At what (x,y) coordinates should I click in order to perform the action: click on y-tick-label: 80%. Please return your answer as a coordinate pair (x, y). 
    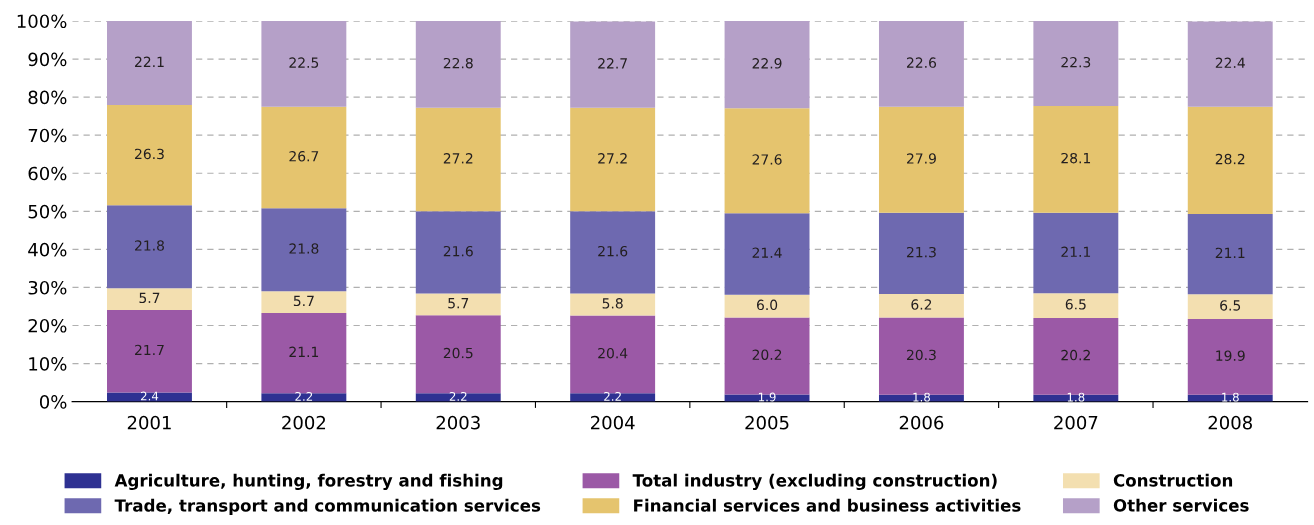
    Looking at the image, I should click on (47, 97).